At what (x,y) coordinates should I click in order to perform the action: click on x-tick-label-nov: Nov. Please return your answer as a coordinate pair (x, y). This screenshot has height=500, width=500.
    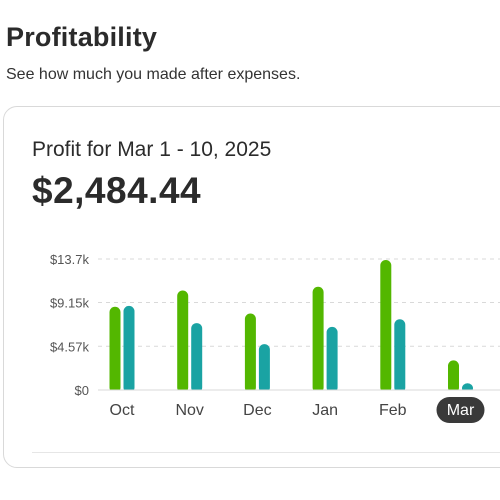
    Looking at the image, I should click on (189, 410).